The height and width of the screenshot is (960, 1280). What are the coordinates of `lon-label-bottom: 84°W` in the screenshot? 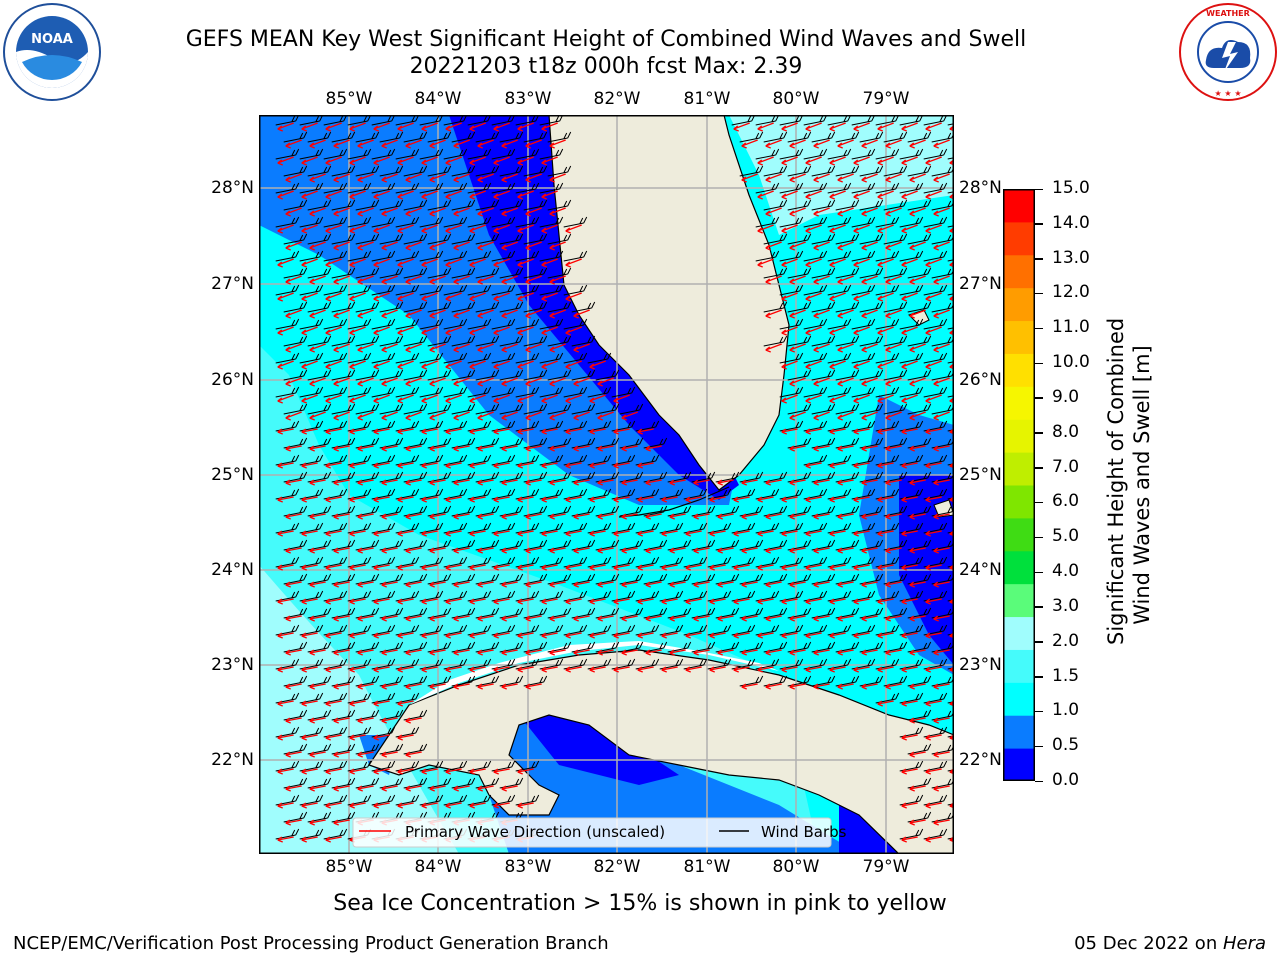 It's located at (438, 867).